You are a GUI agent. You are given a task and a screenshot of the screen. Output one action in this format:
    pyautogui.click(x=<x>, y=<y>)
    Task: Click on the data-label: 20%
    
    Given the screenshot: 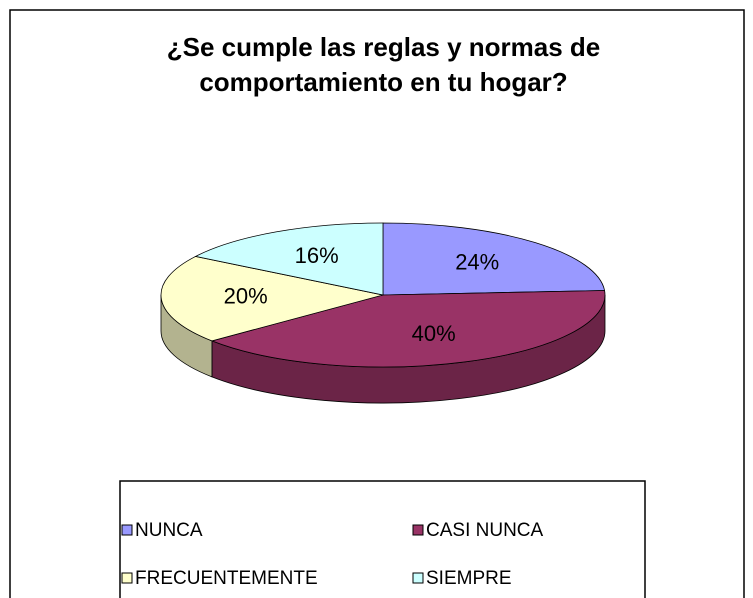 What is the action you would take?
    pyautogui.click(x=246, y=296)
    